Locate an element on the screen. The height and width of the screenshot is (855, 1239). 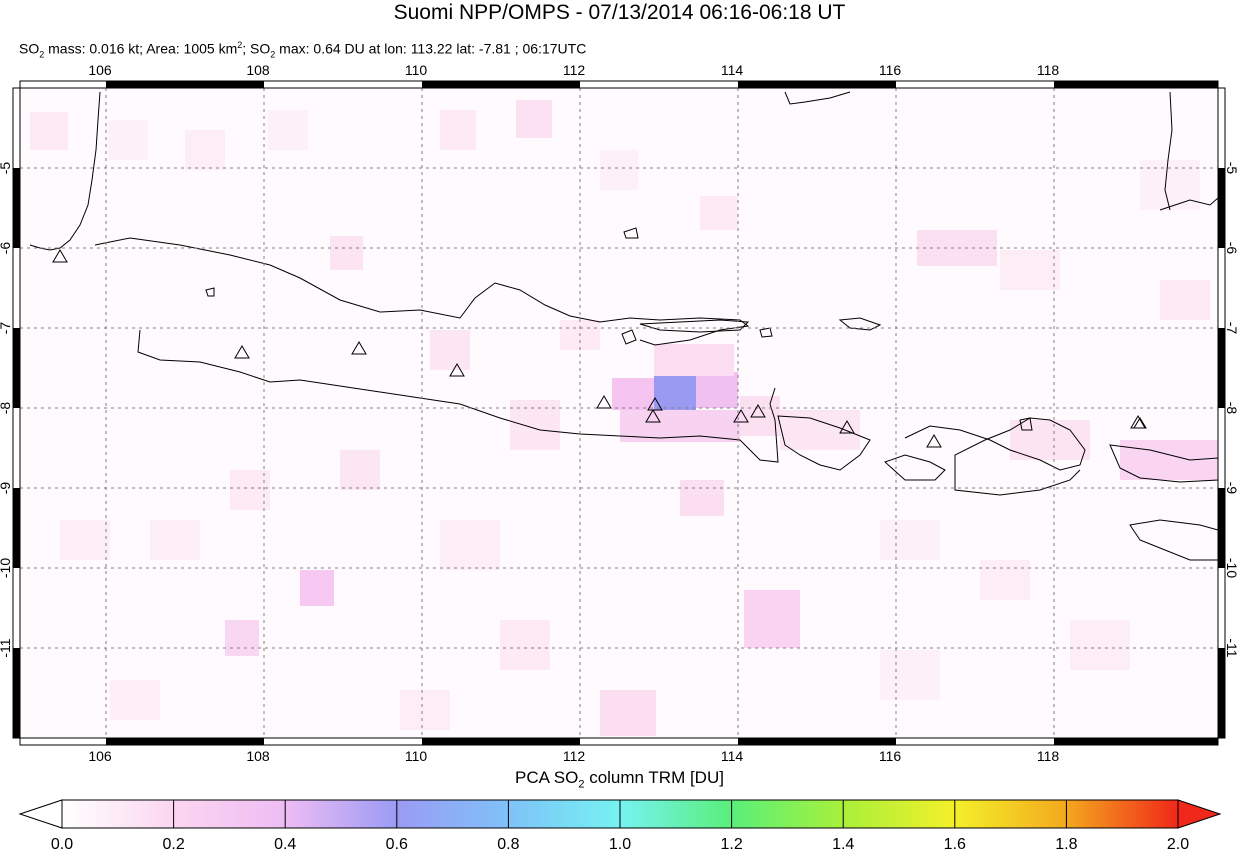
lon-tick-top: 108 is located at coordinates (258, 70).